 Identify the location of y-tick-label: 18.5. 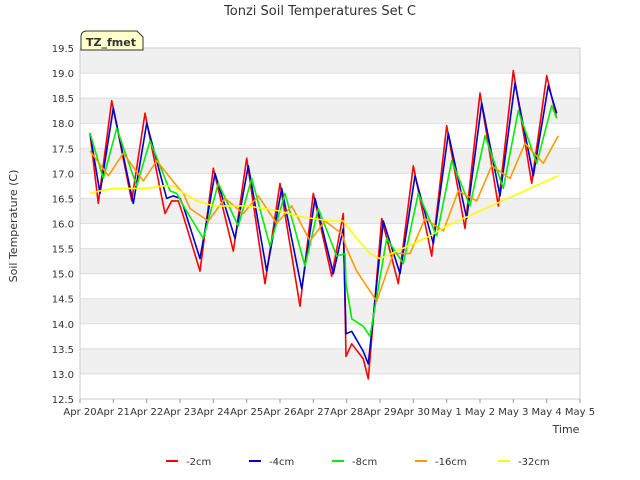
(63, 99).